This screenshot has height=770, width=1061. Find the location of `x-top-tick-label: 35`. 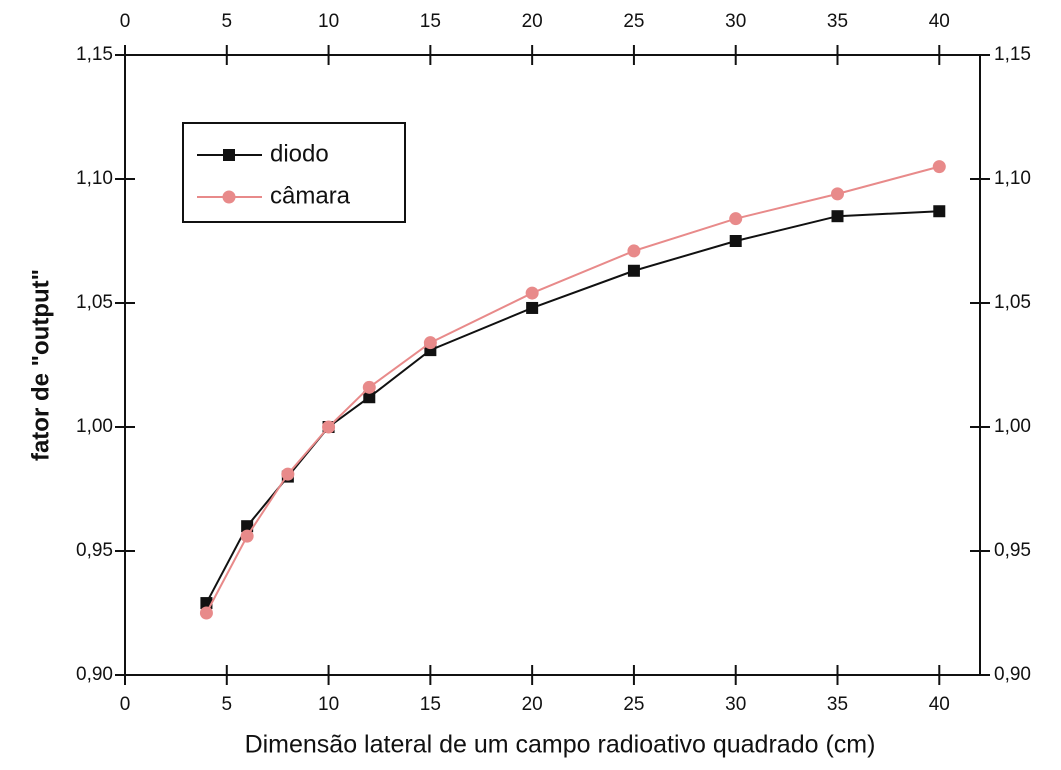

x-top-tick-label: 35 is located at coordinates (837, 21).